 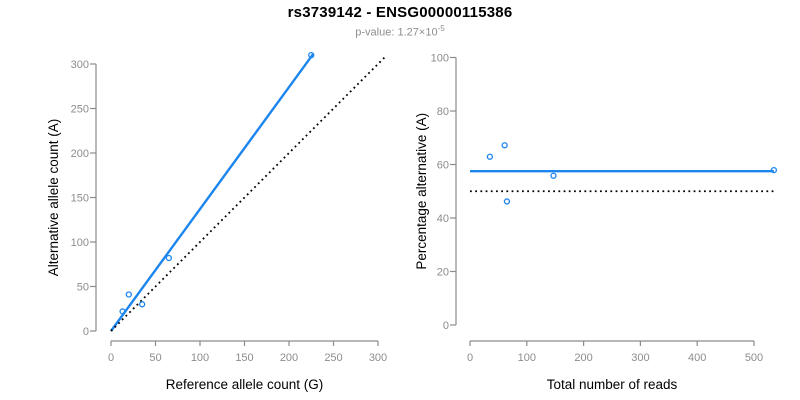 I want to click on p-value-exponent: -5, so click(x=441, y=28).